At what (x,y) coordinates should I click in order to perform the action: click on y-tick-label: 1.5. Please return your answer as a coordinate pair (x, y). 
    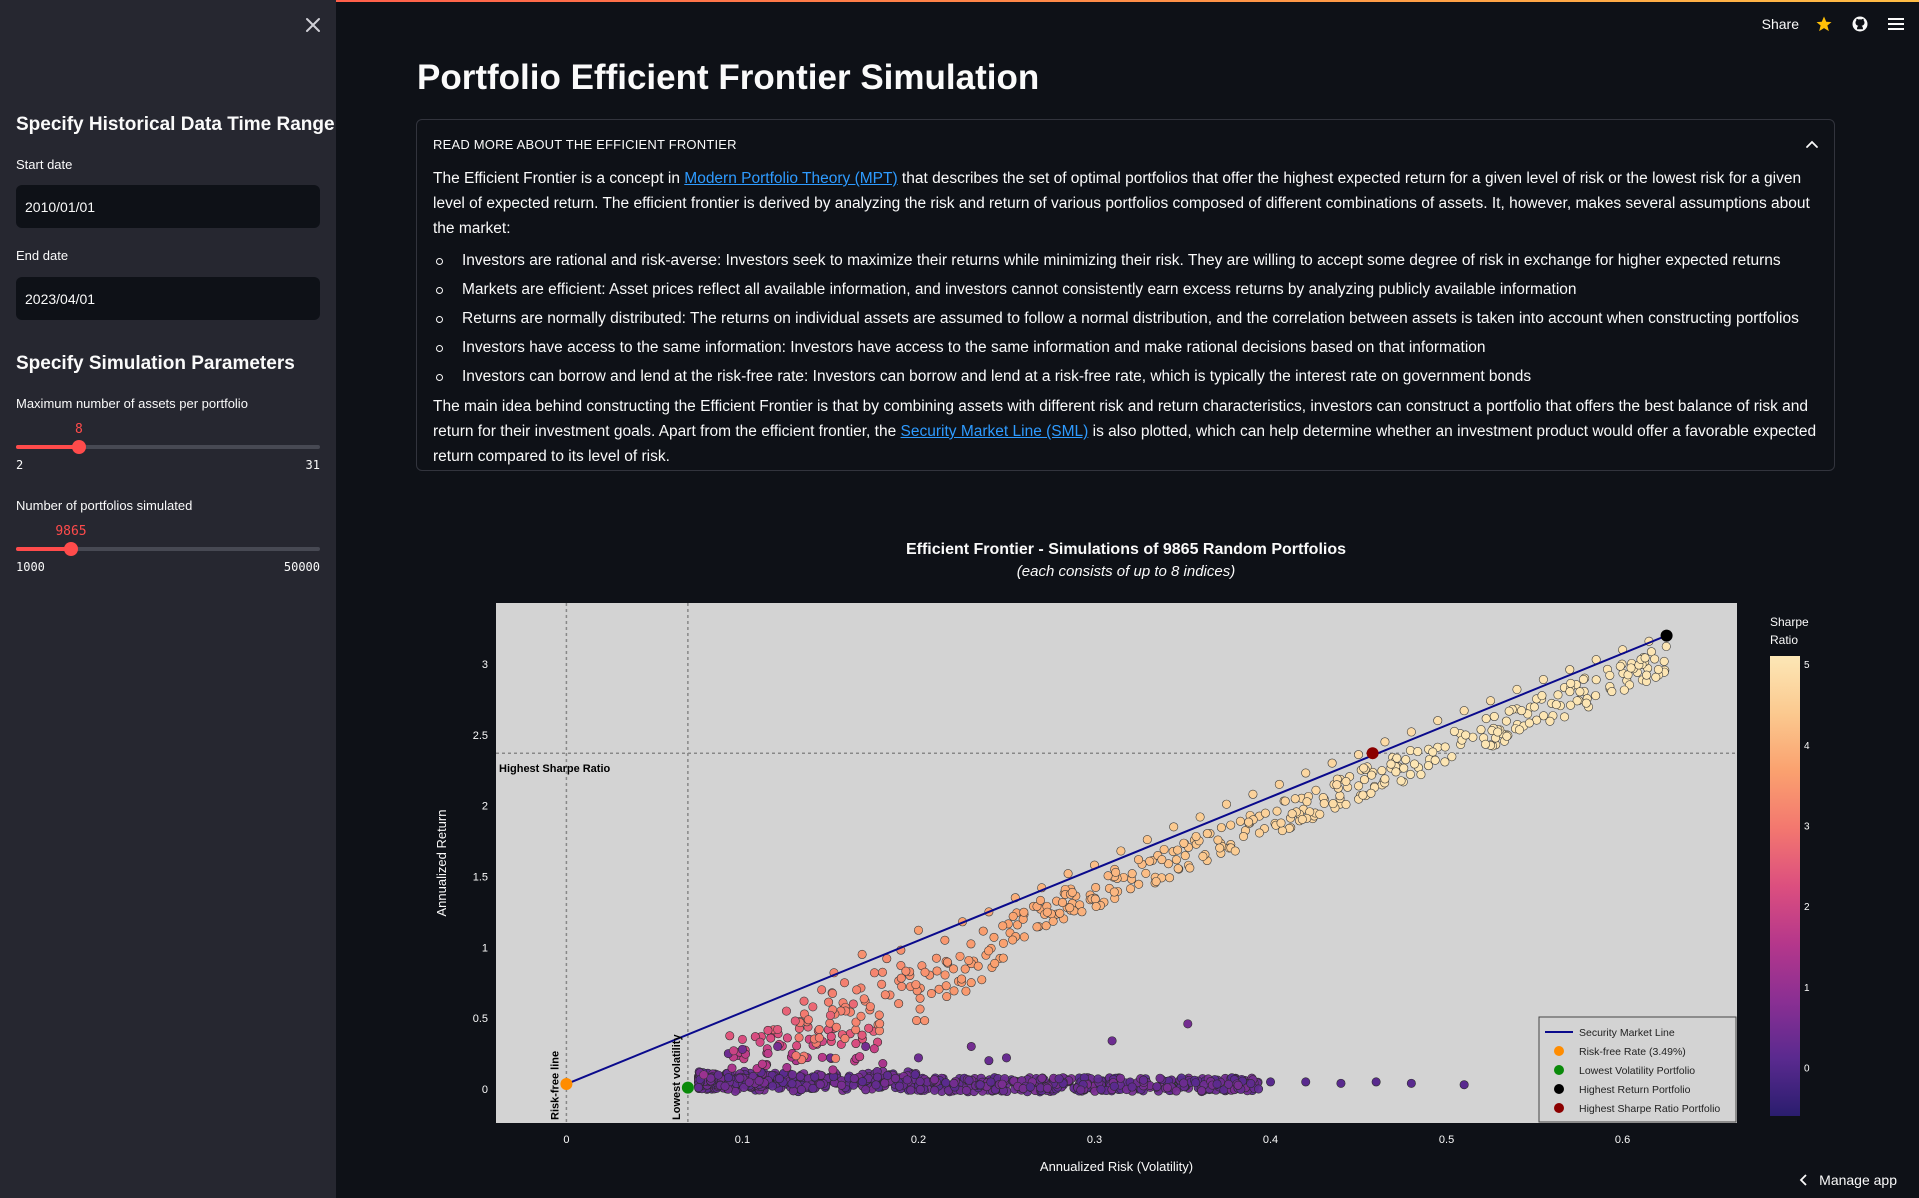
    Looking at the image, I should click on (480, 877).